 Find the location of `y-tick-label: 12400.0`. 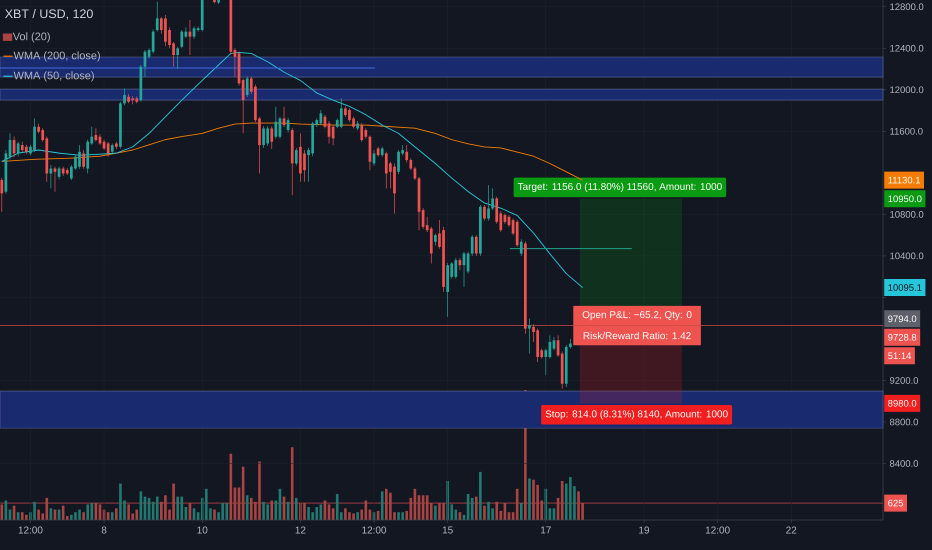

y-tick-label: 12400.0 is located at coordinates (907, 48).